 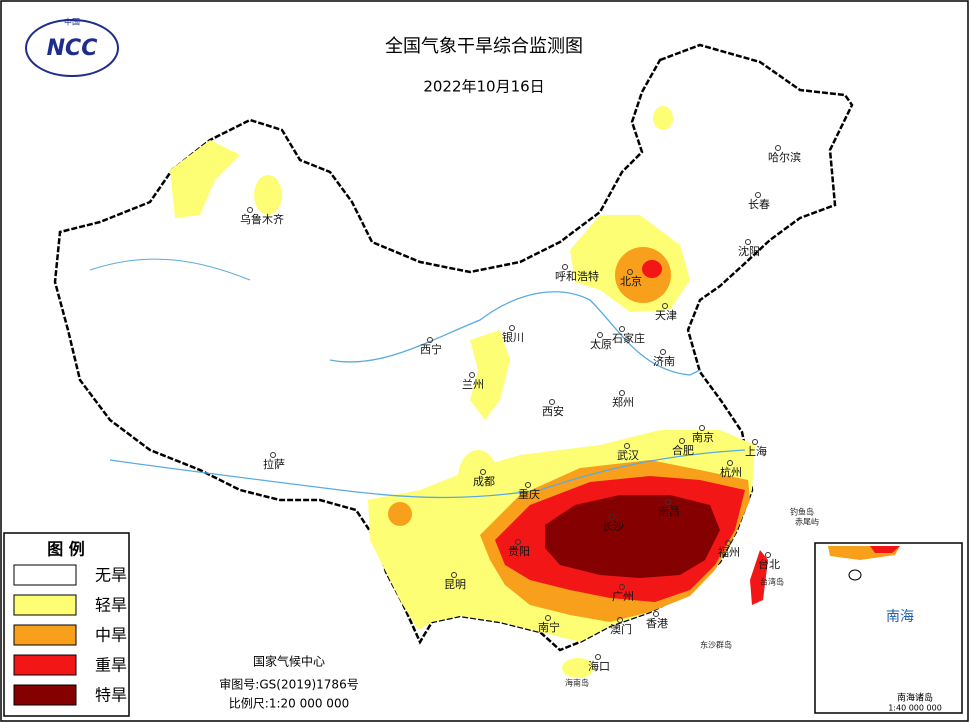 I want to click on city-label: 福州, so click(x=729, y=552).